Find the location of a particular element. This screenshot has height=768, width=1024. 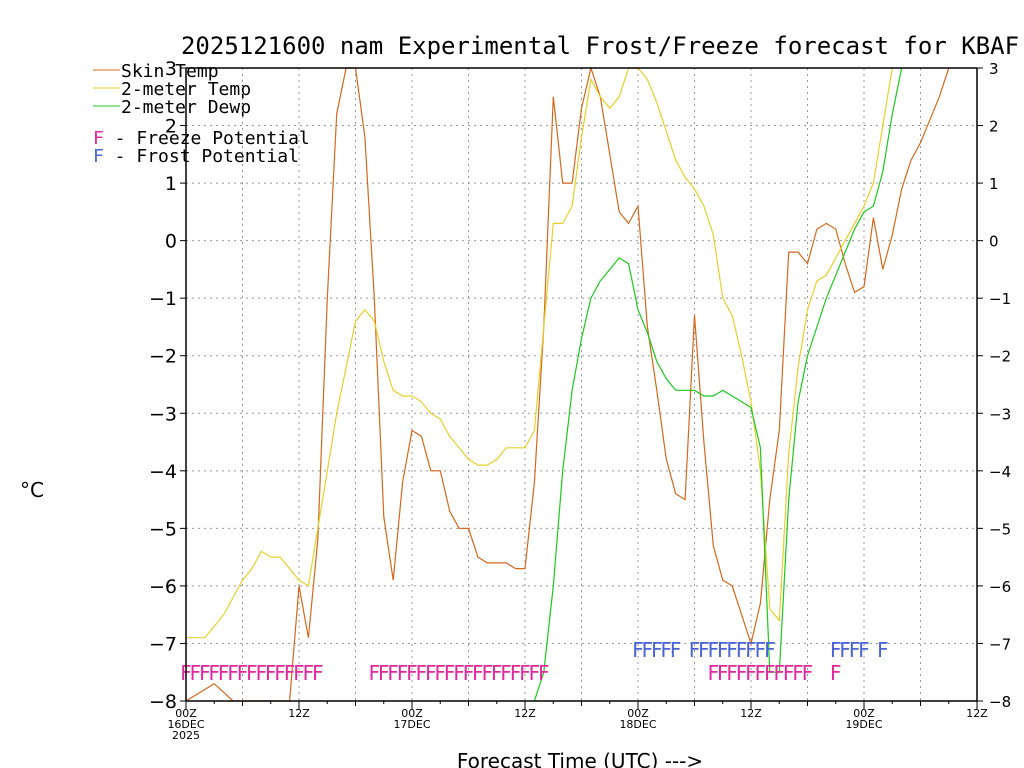

legend-skin-label: Skin Temp is located at coordinates (170, 71).